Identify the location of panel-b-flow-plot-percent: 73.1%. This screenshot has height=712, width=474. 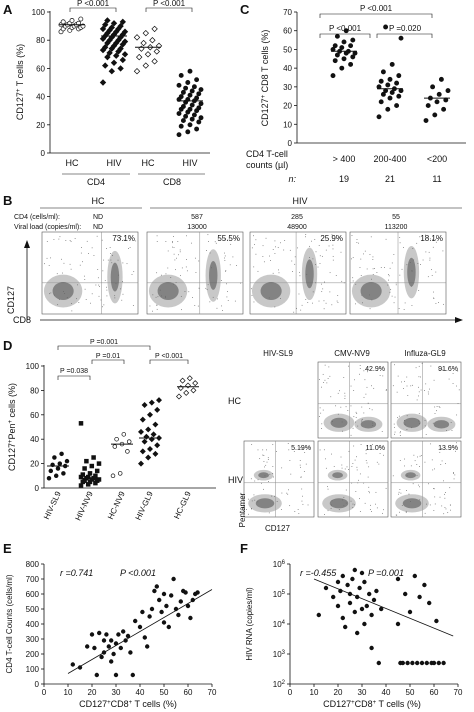
(123, 238).